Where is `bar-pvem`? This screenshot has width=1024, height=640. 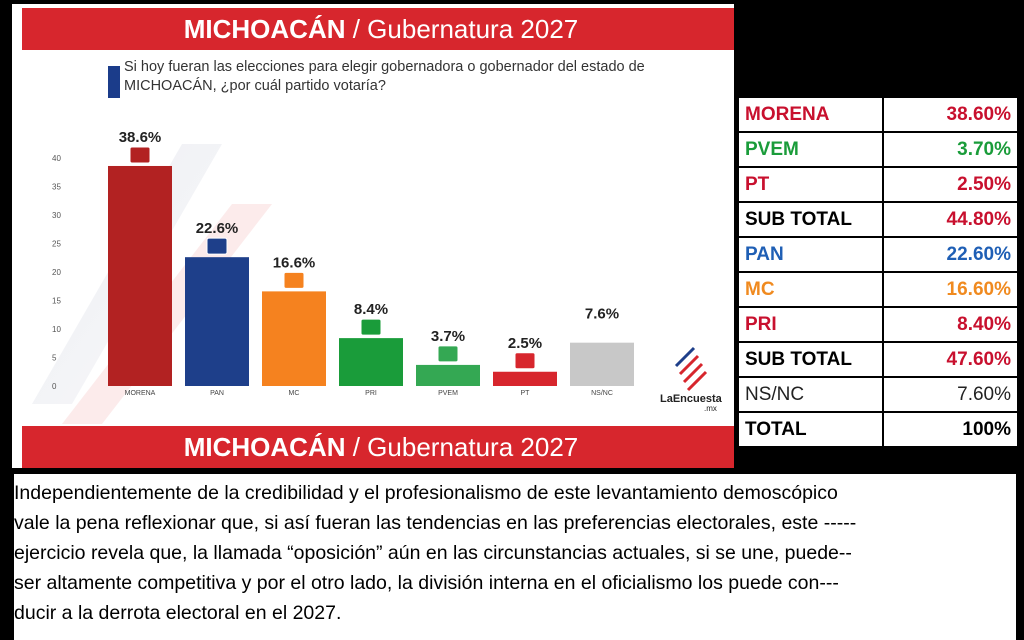 bar-pvem is located at coordinates (448, 375).